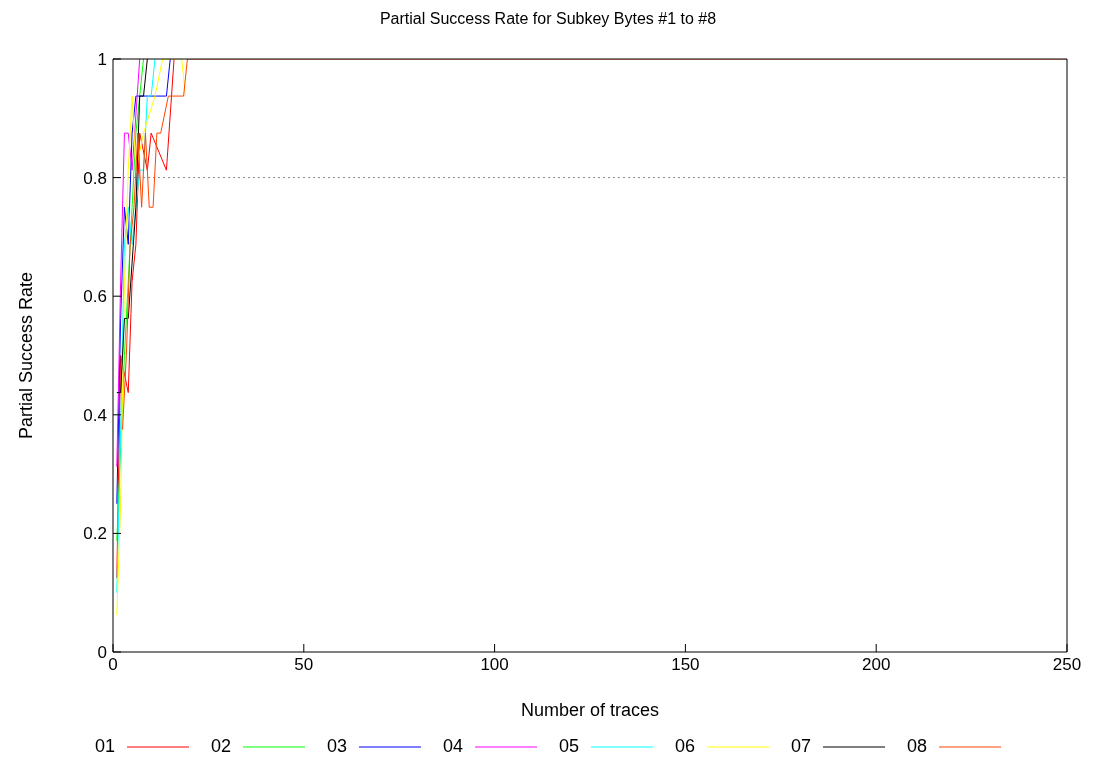 The height and width of the screenshot is (771, 1096). Describe the element at coordinates (917, 746) in the screenshot. I see `legend-label: 08` at that location.